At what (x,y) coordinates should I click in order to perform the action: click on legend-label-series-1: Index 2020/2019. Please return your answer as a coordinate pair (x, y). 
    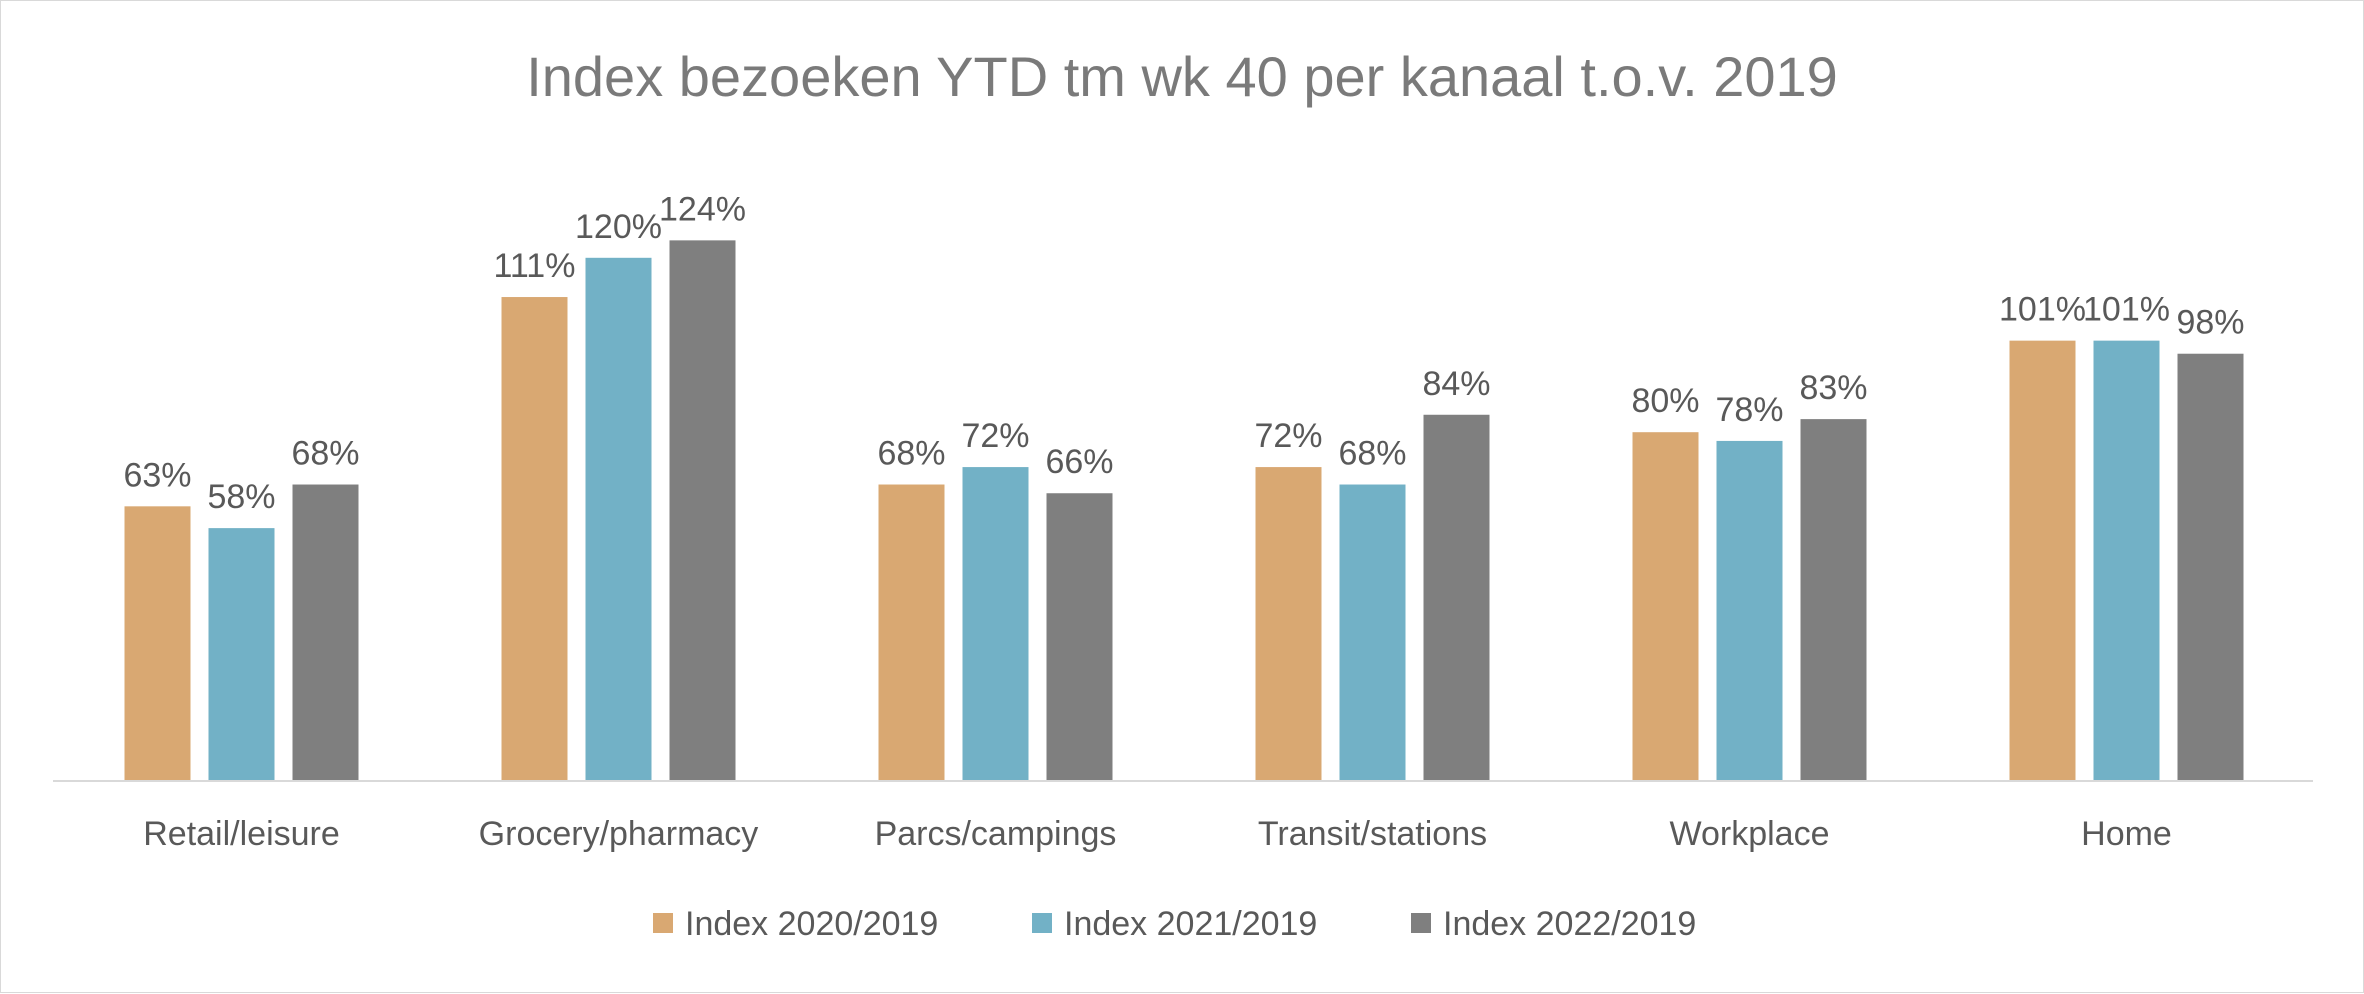
    Looking at the image, I should click on (811, 924).